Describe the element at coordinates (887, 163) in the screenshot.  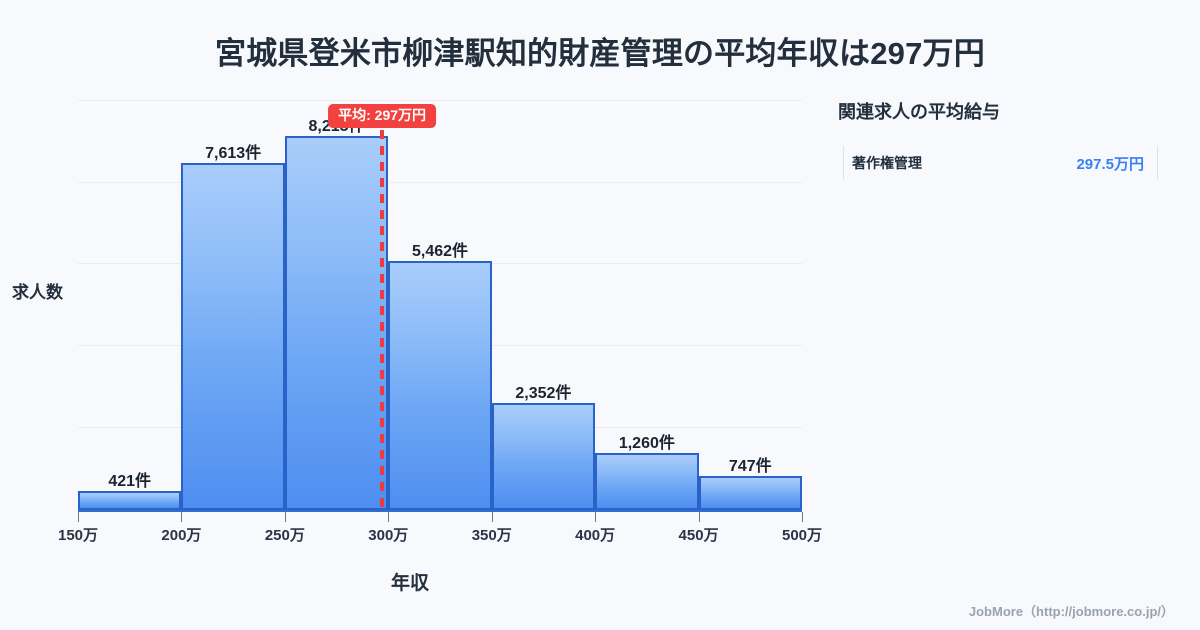
I see `related-salary-name: 著作権管理` at that location.